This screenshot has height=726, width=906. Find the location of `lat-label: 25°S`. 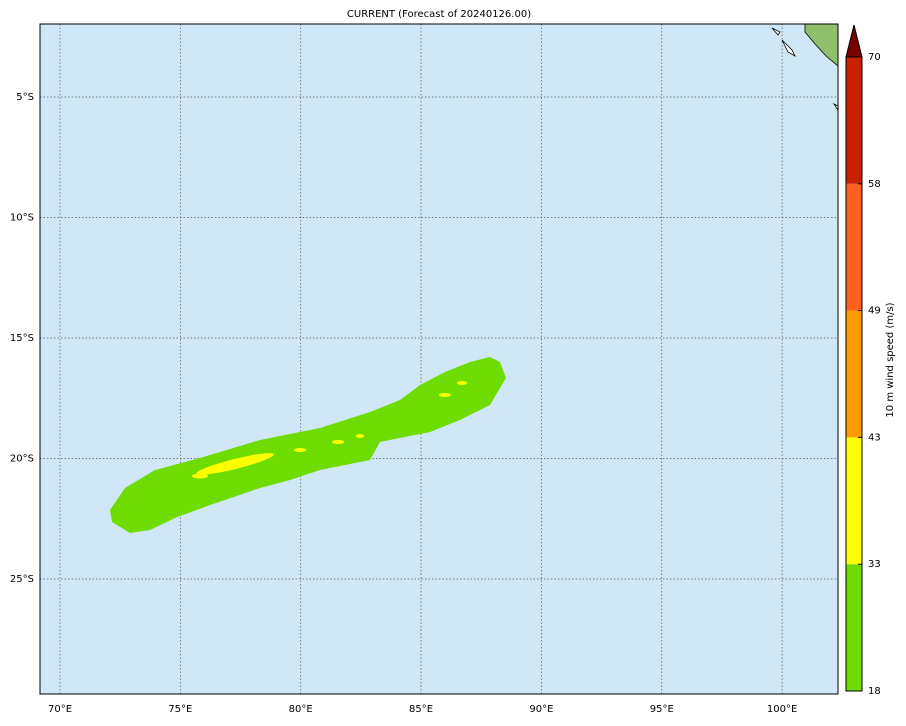

lat-label: 25°S is located at coordinates (22, 579).